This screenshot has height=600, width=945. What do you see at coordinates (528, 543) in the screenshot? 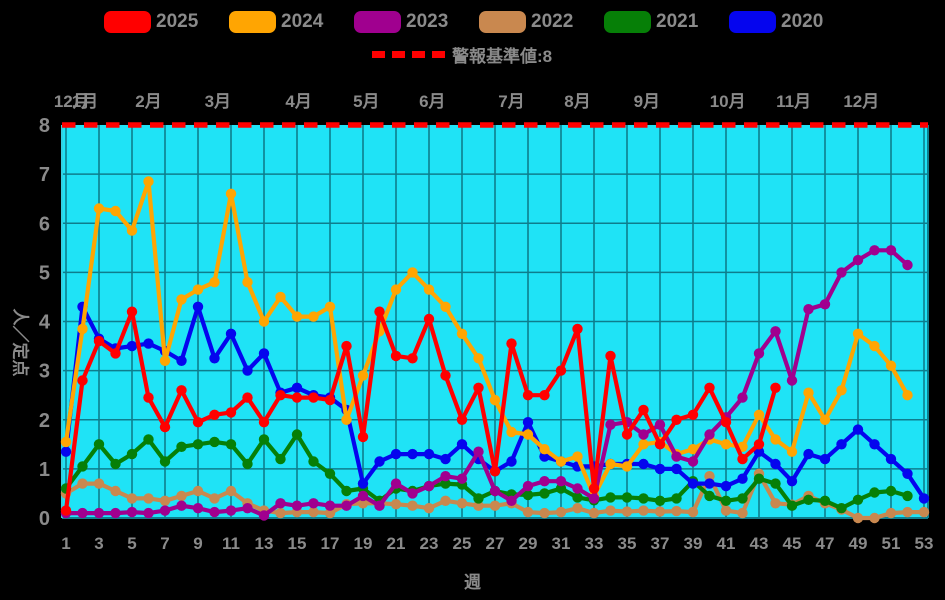
I see `x-tick-label: 29` at bounding box center [528, 543].